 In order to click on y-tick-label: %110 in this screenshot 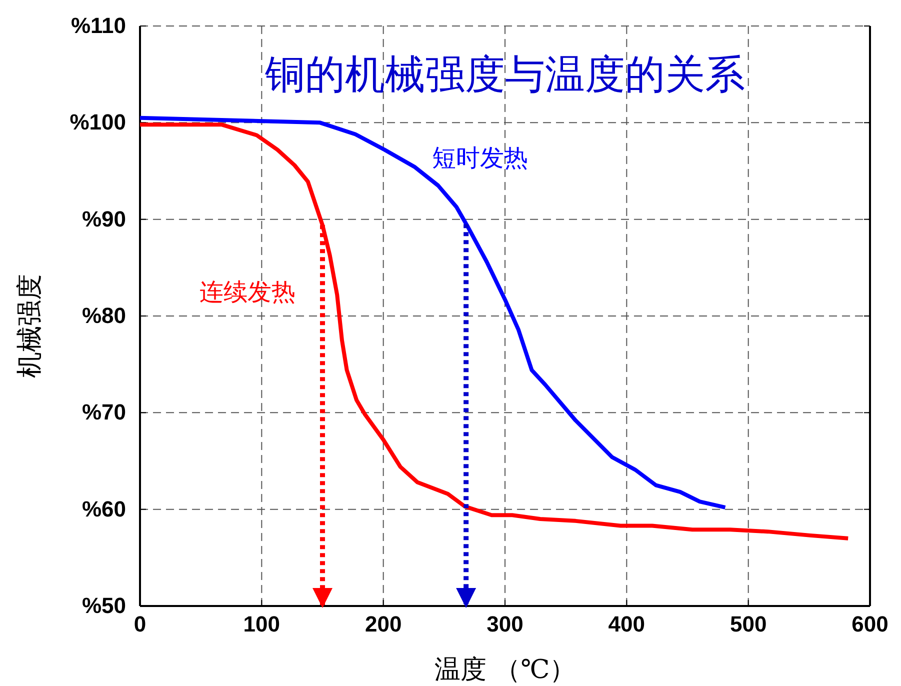, I will do `click(98, 25)`.